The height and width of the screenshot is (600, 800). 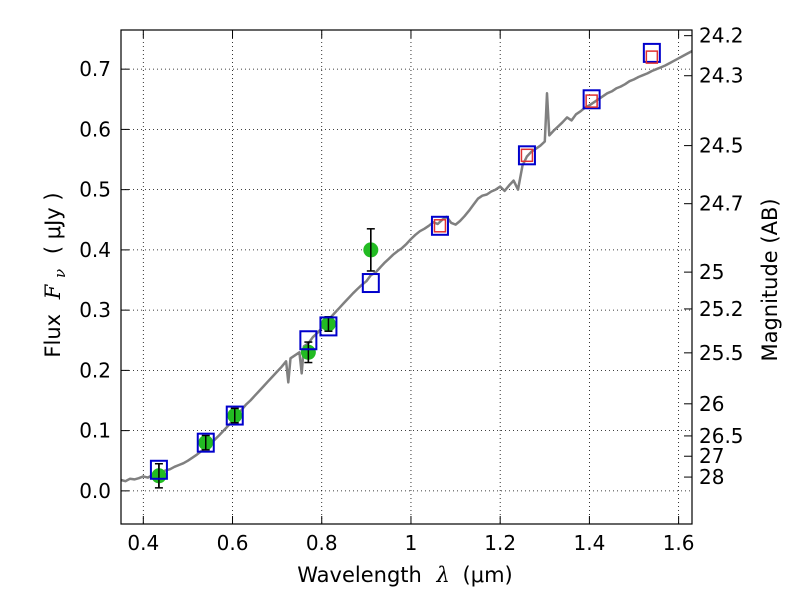 What do you see at coordinates (711, 272) in the screenshot?
I see `y2-tick-label: 25` at bounding box center [711, 272].